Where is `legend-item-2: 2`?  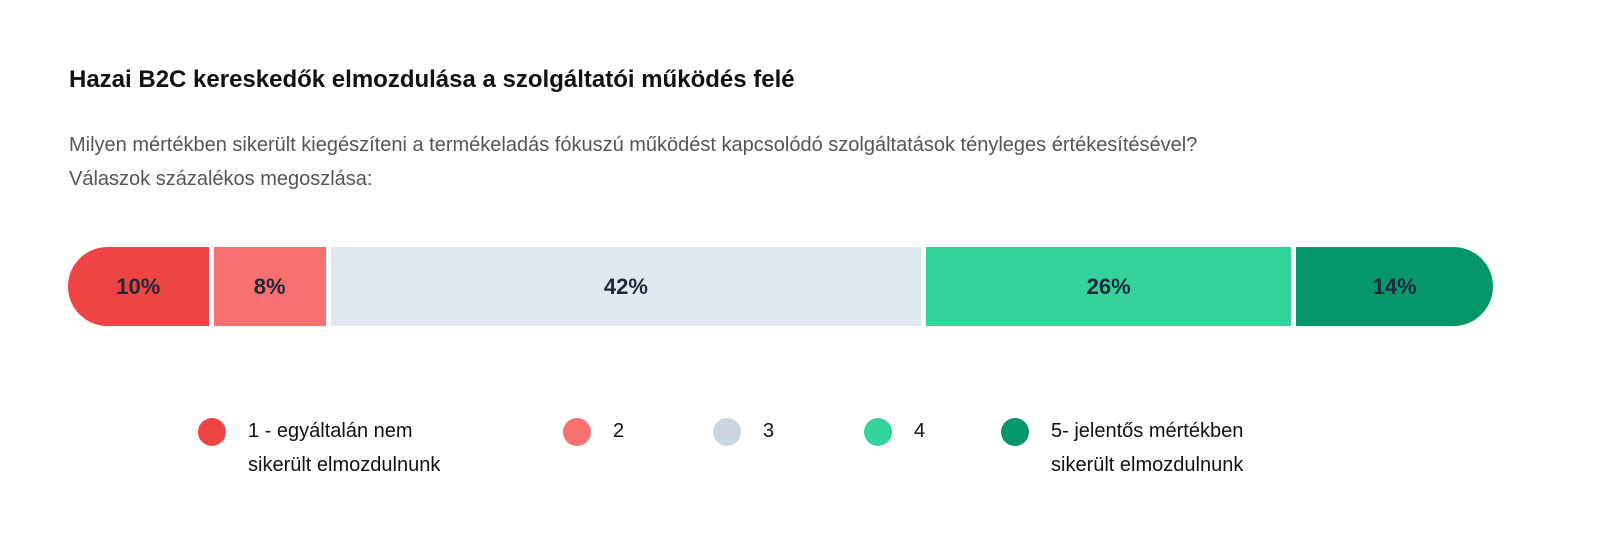 legend-item-2: 2 is located at coordinates (593, 431).